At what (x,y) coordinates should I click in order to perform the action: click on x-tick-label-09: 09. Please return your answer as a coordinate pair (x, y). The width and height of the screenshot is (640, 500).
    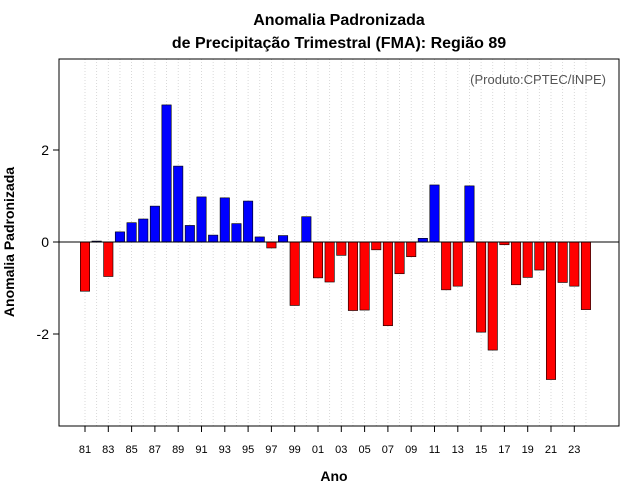
    Looking at the image, I should click on (411, 450).